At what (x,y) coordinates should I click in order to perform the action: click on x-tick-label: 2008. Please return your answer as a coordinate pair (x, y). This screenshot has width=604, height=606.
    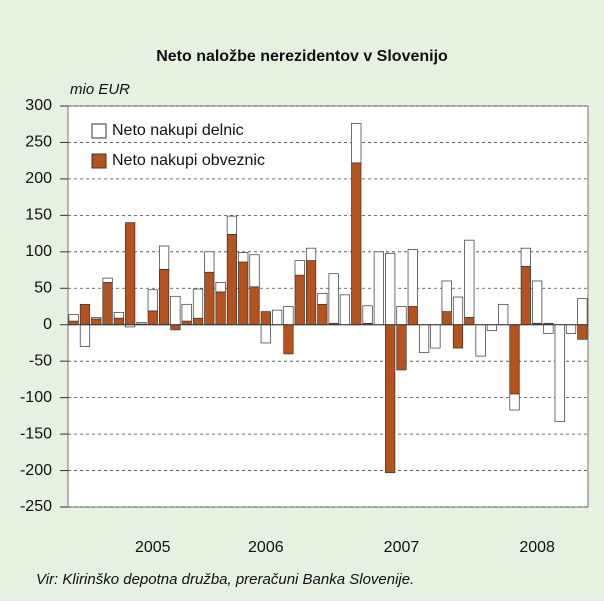
    Looking at the image, I should click on (537, 547).